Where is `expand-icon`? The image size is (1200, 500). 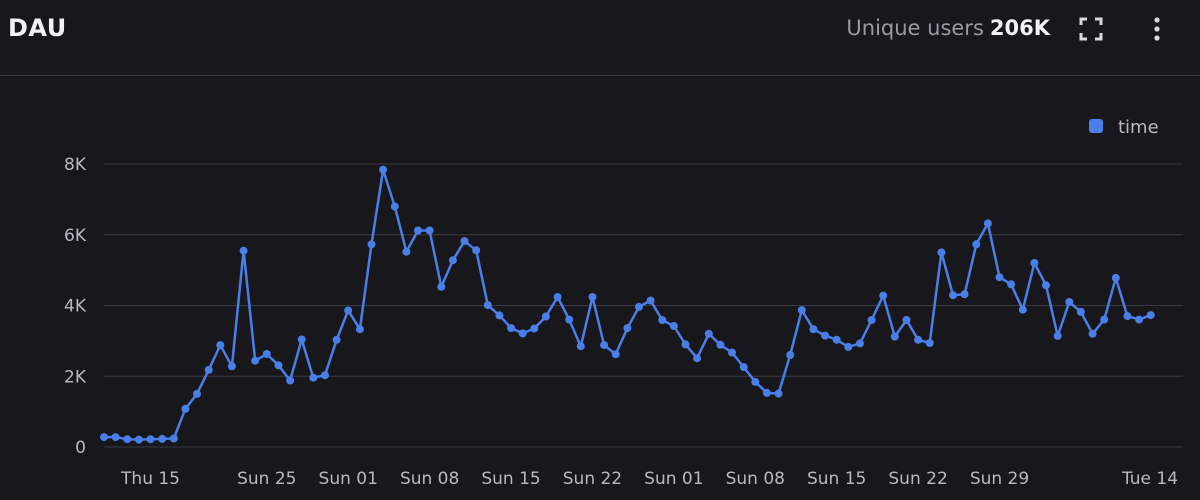 expand-icon is located at coordinates (1091, 29).